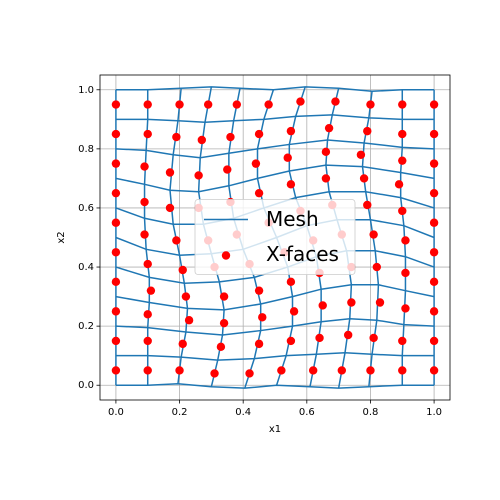 The image size is (500, 500). I want to click on y-tick-label: 0.8, so click(86, 149).